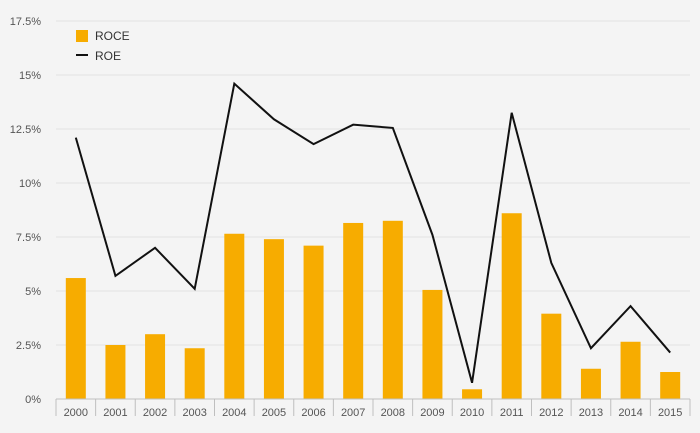 The width and height of the screenshot is (700, 433). I want to click on bar-2015, so click(670, 385).